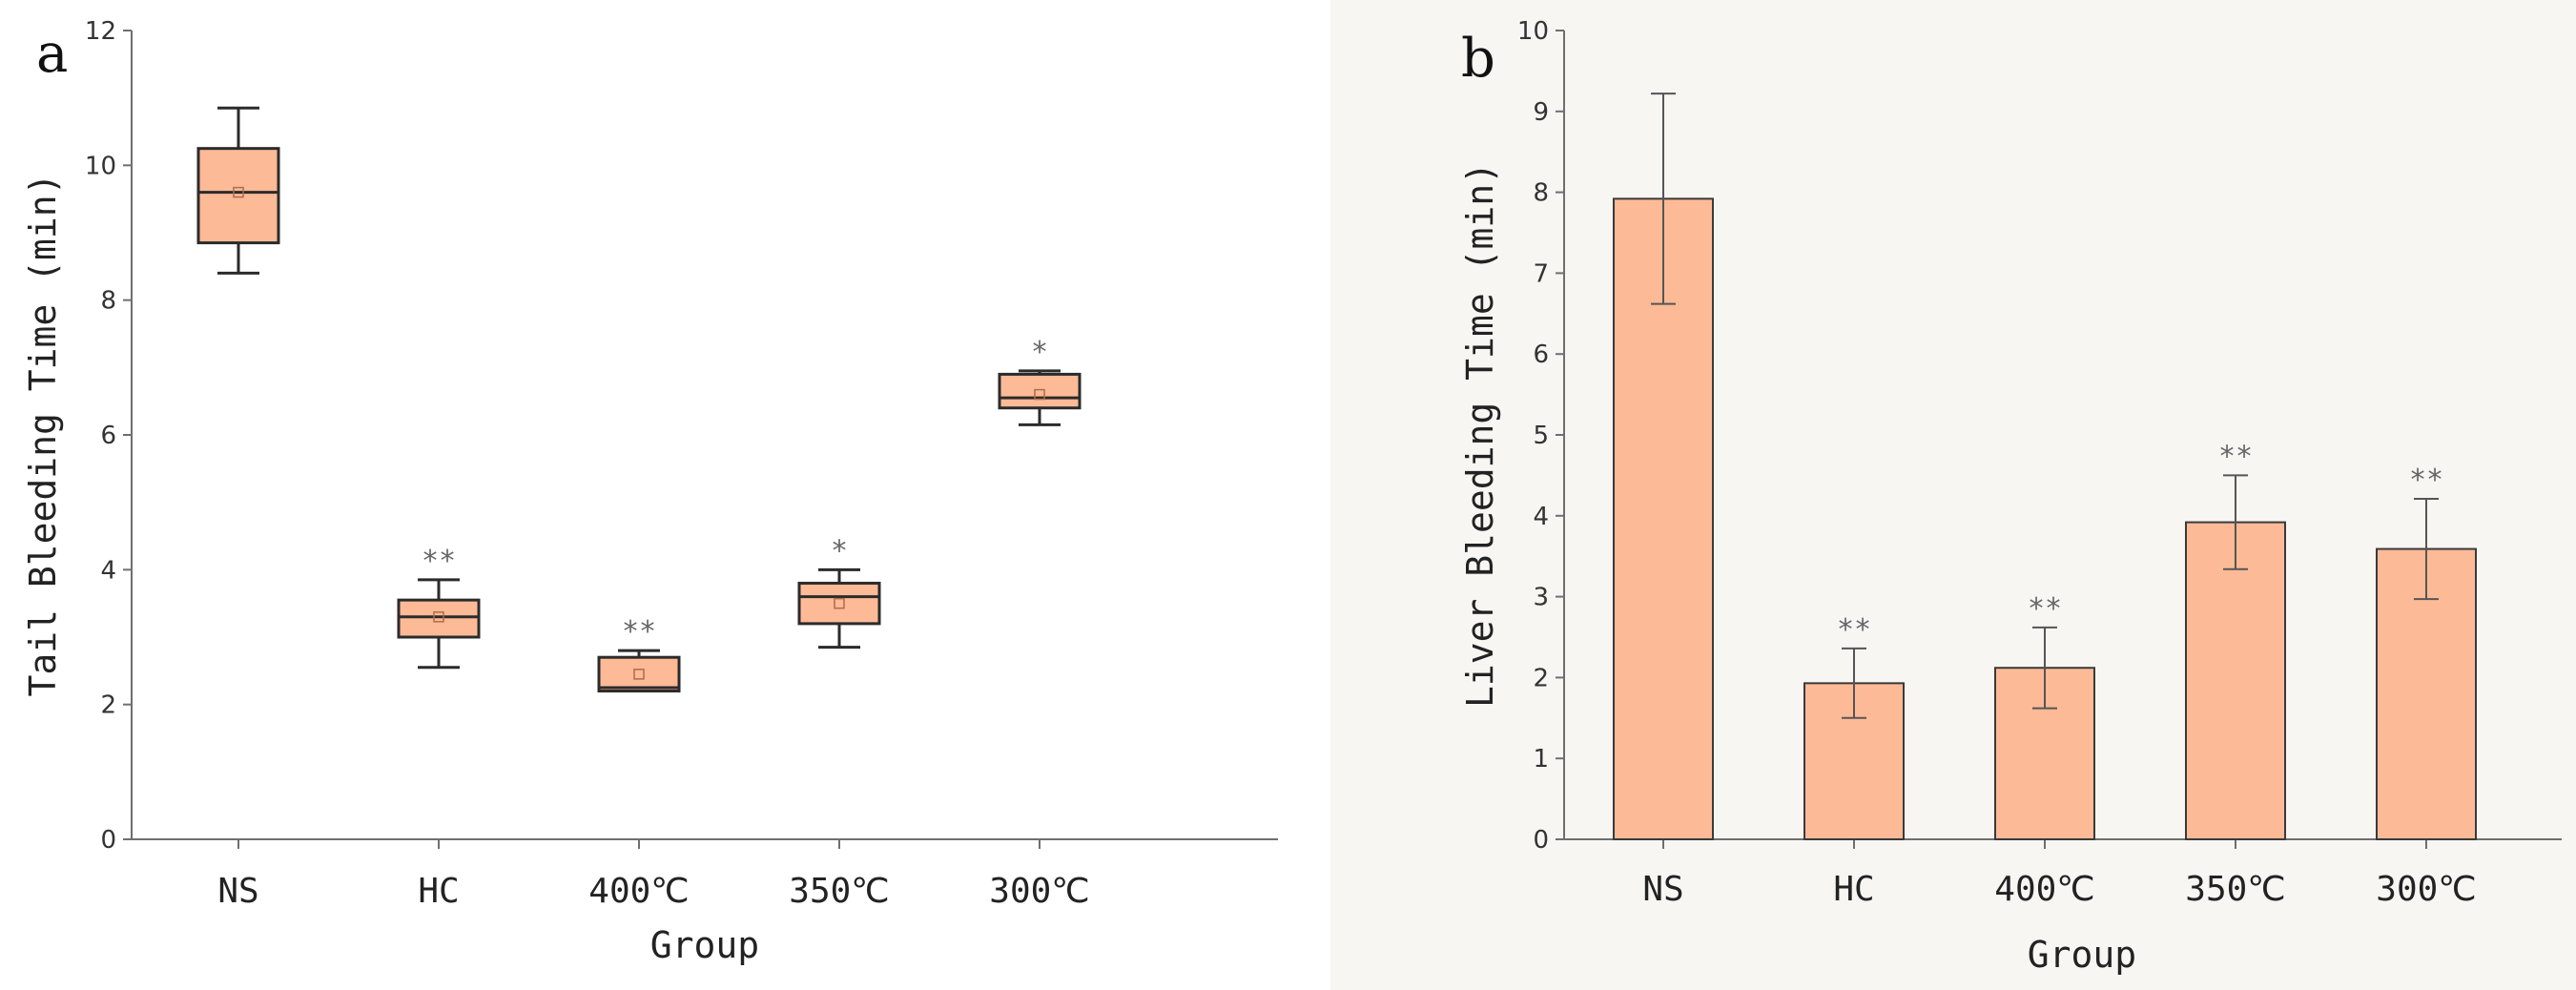 The width and height of the screenshot is (2576, 990). Describe the element at coordinates (43, 435) in the screenshot. I see `y-axis-title: Tail Bleeding Time (min)` at that location.